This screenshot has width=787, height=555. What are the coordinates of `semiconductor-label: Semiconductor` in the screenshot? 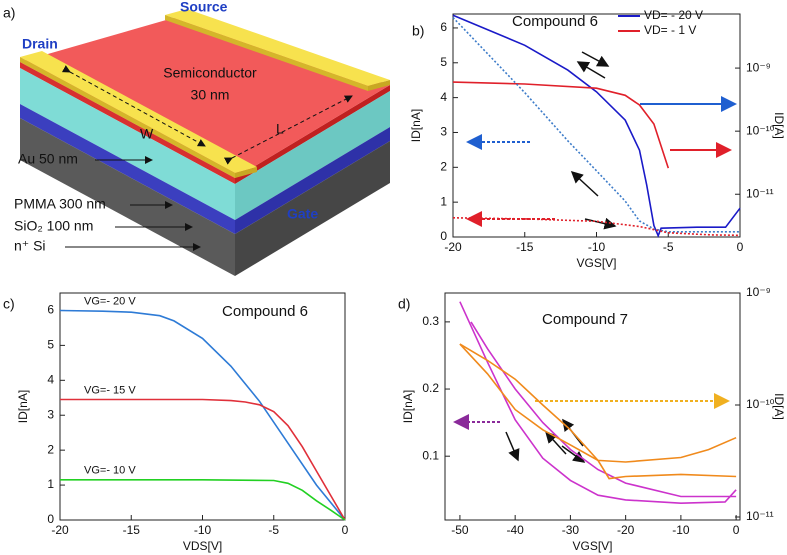 It's located at (210, 73).